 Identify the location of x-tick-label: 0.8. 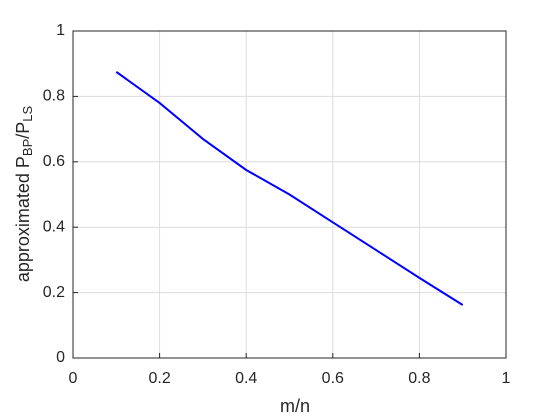
(419, 378).